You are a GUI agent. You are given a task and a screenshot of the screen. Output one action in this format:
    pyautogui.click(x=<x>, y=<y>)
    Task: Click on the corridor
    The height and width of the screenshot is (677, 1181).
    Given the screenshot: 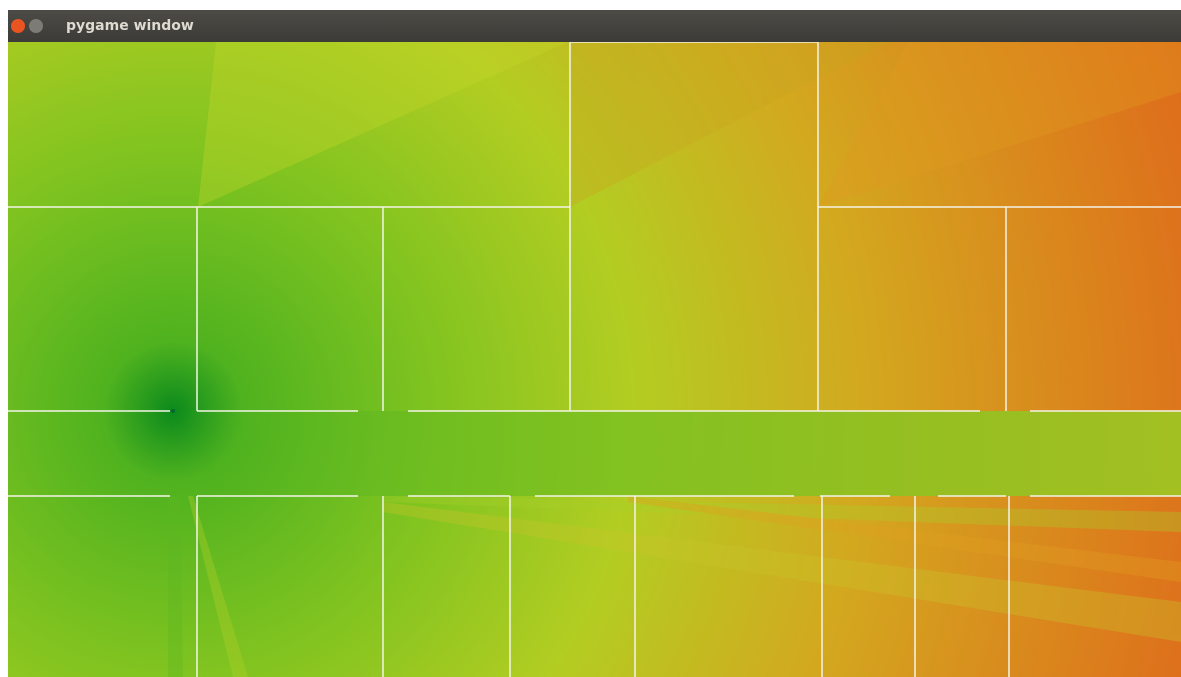 What is the action you would take?
    pyautogui.click(x=679, y=453)
    